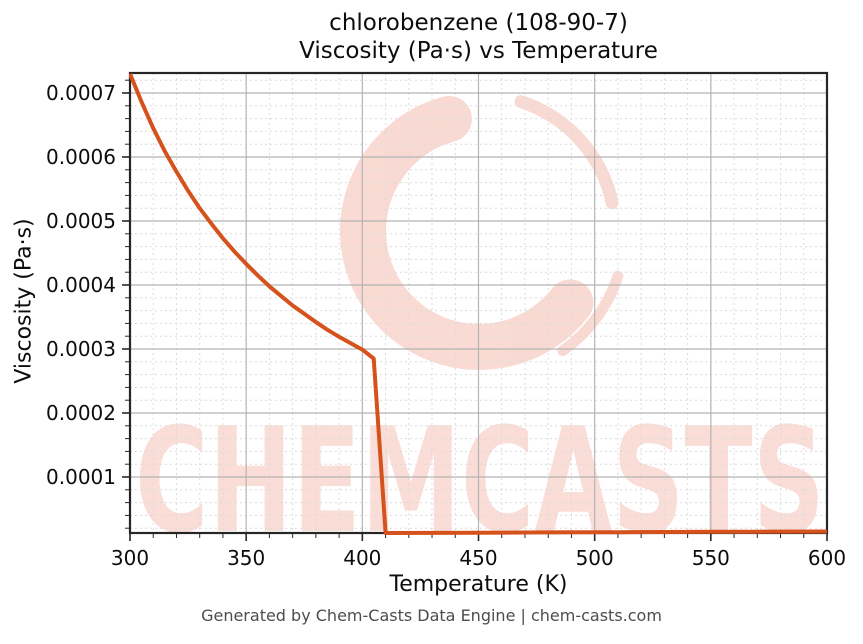 This screenshot has width=863, height=644. Describe the element at coordinates (467, 233) in the screenshot. I see `logo-main-arc` at that location.